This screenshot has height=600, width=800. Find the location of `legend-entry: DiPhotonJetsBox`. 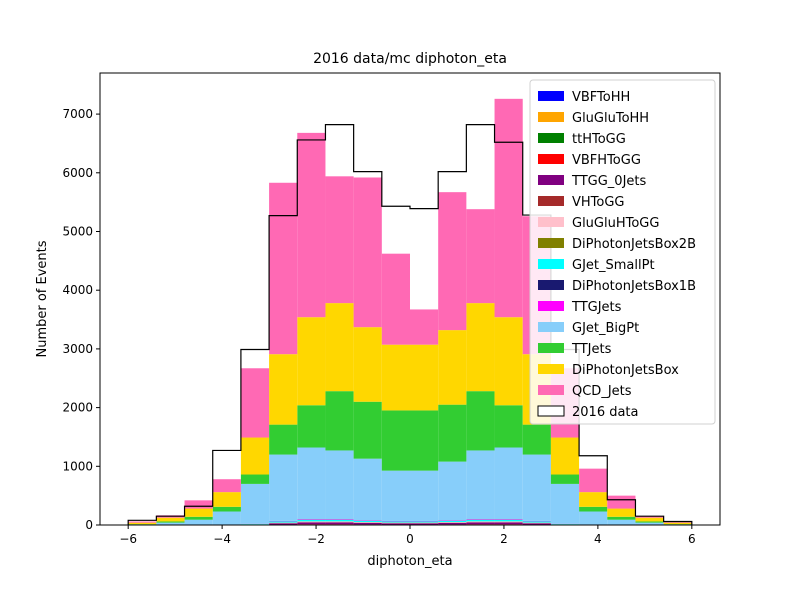

legend-entry: DiPhotonJetsBox is located at coordinates (608, 370).